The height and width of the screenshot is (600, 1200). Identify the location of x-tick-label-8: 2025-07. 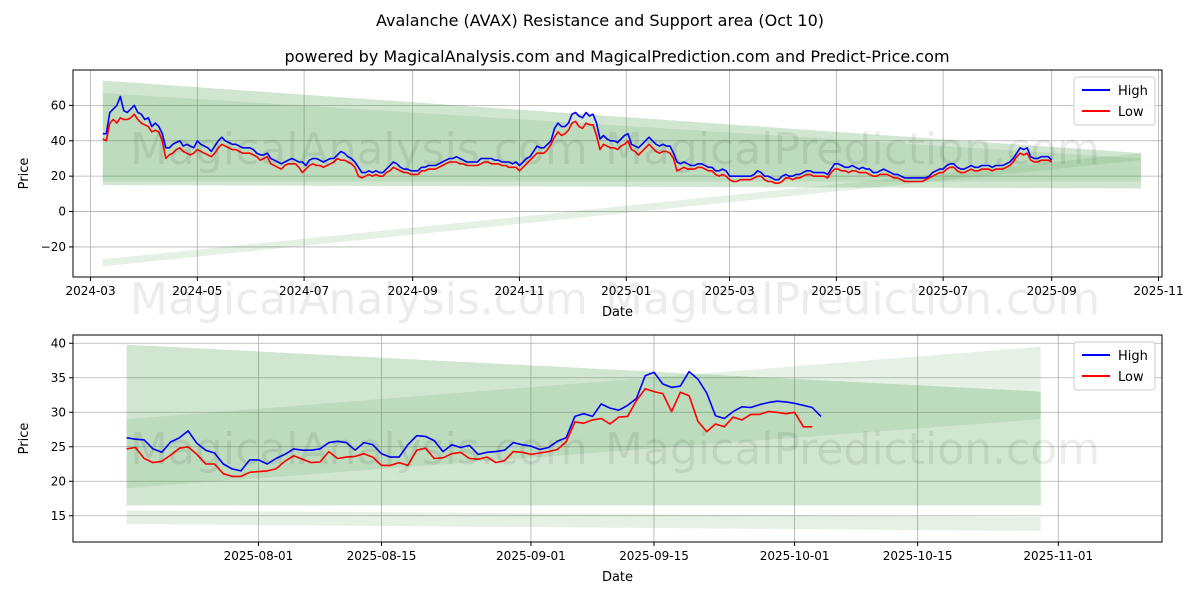
(943, 291).